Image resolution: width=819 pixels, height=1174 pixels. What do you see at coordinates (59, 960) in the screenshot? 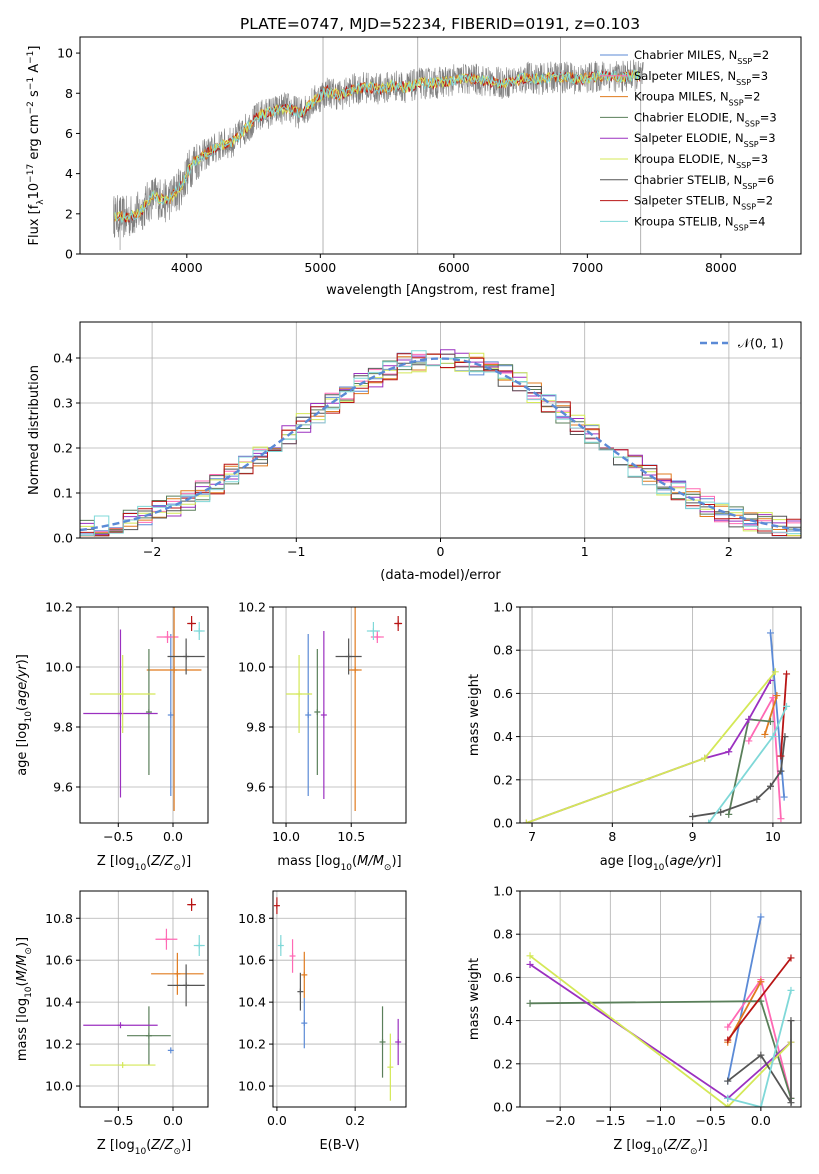
I see `mass_vs_Z-ytick-label: 10.6` at bounding box center [59, 960].